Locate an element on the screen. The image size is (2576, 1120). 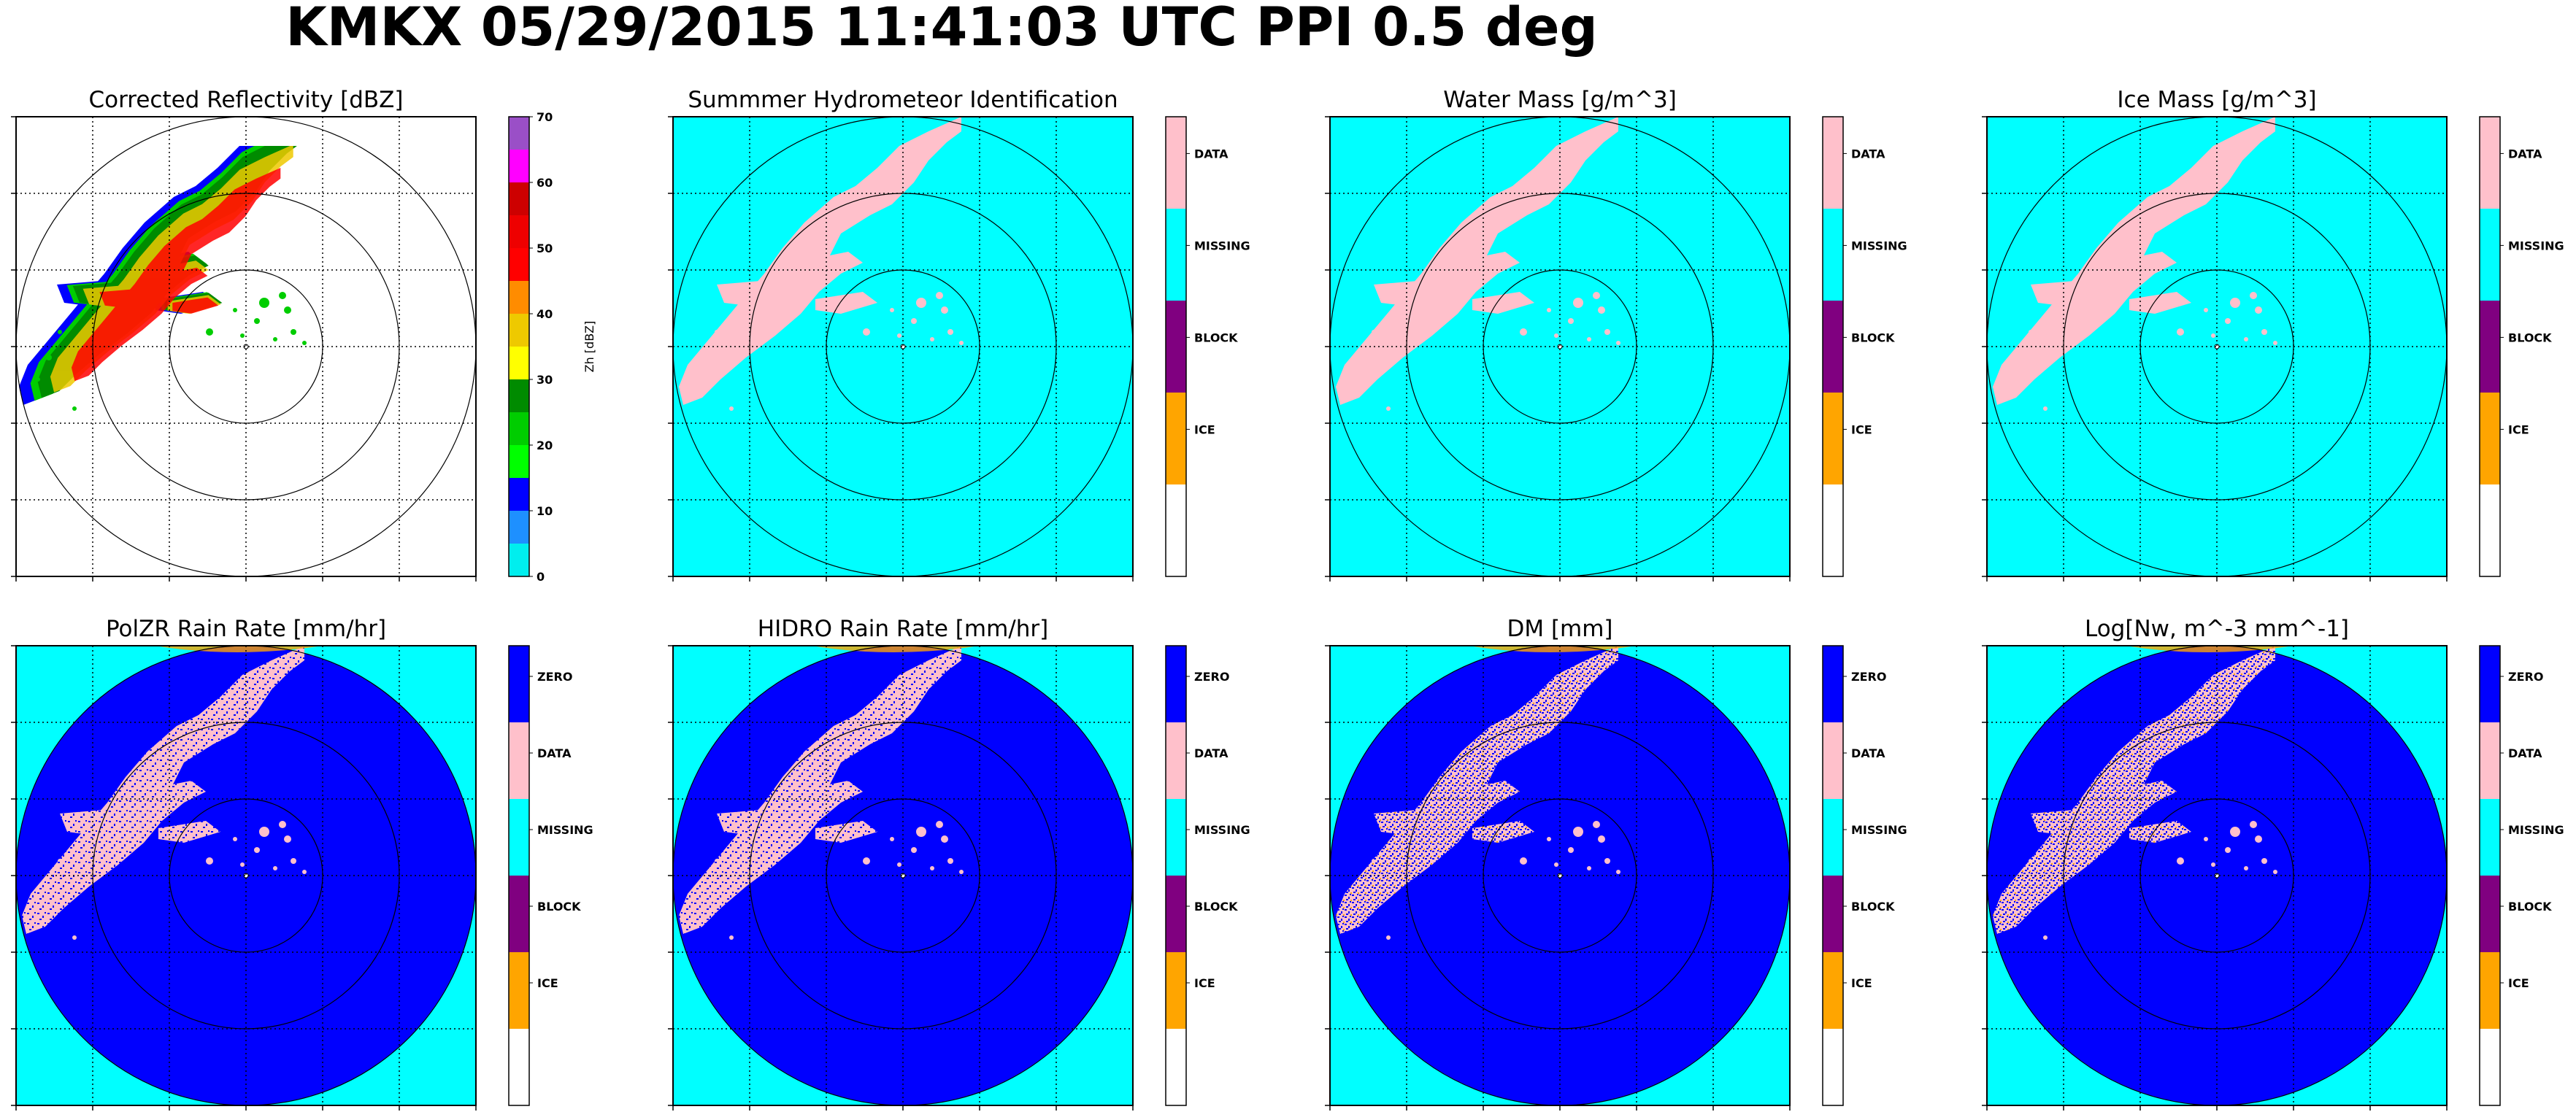
colorbar: 0 10 20 30 40 50 60 70 Zh [dBZ] is located at coordinates (552, 347).